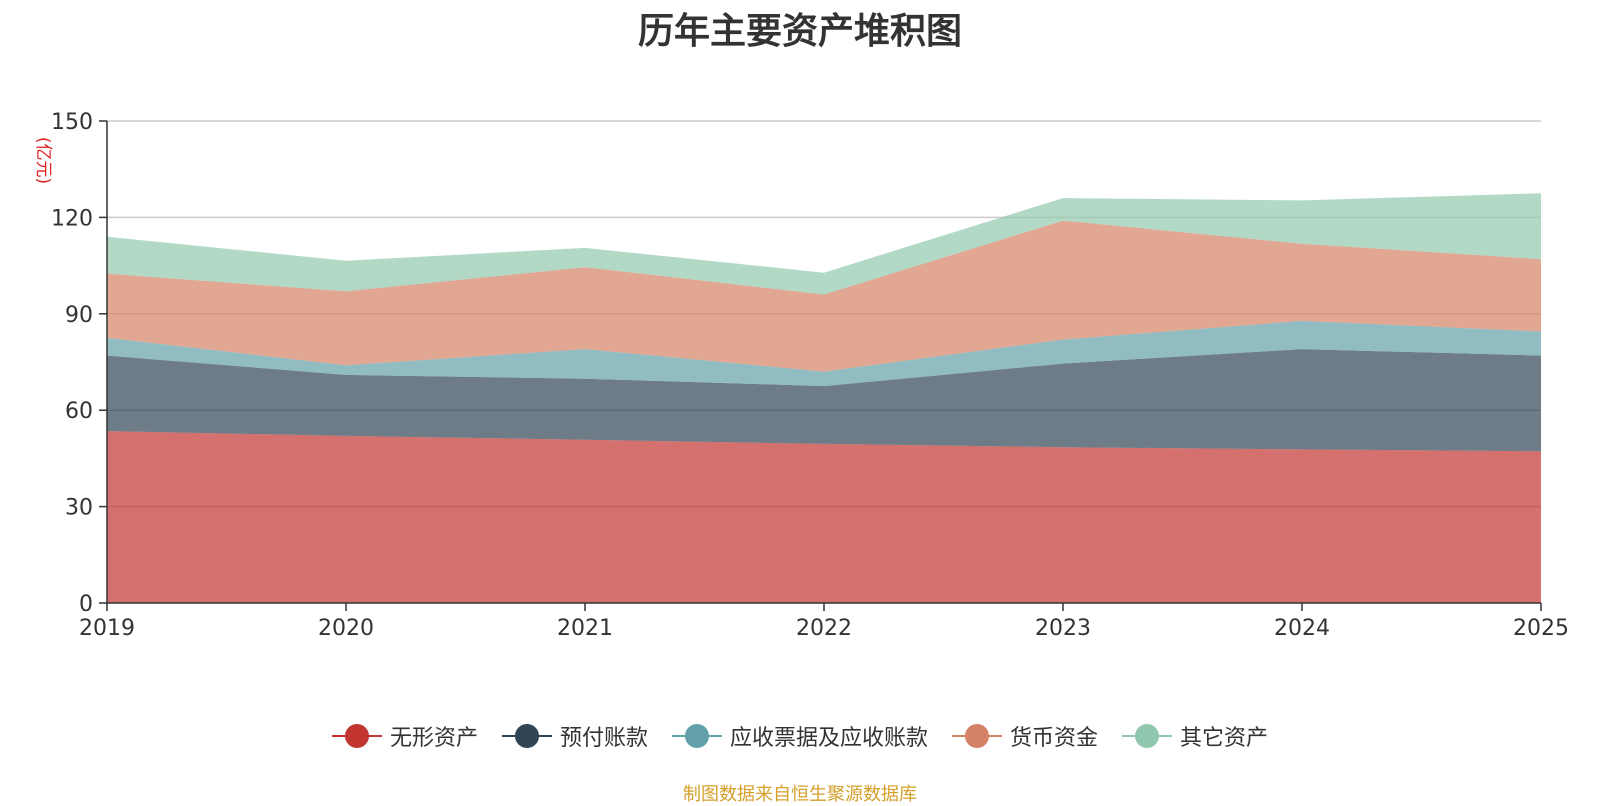 This screenshot has width=1600, height=806. Describe the element at coordinates (79, 411) in the screenshot. I see `y-tick-label-60: 60` at that location.